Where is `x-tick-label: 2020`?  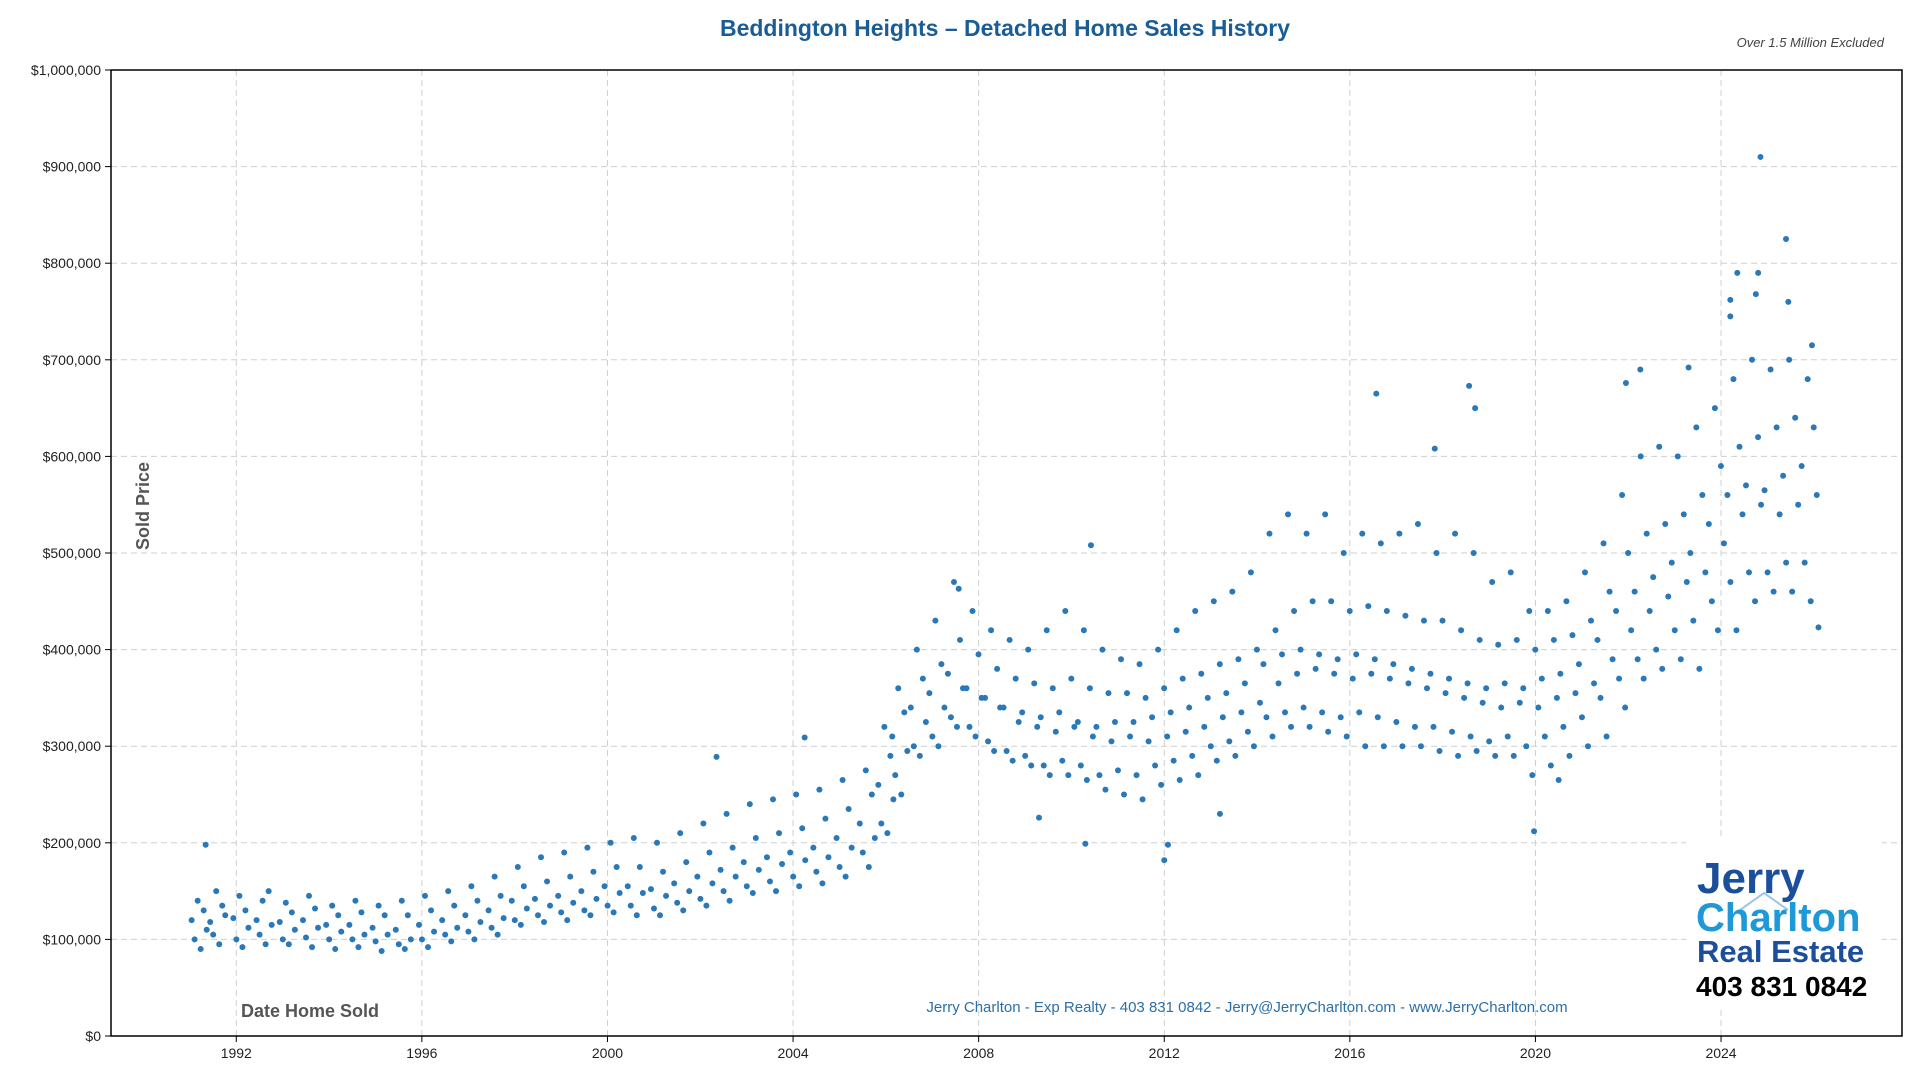 x-tick-label: 2020 is located at coordinates (1535, 1053).